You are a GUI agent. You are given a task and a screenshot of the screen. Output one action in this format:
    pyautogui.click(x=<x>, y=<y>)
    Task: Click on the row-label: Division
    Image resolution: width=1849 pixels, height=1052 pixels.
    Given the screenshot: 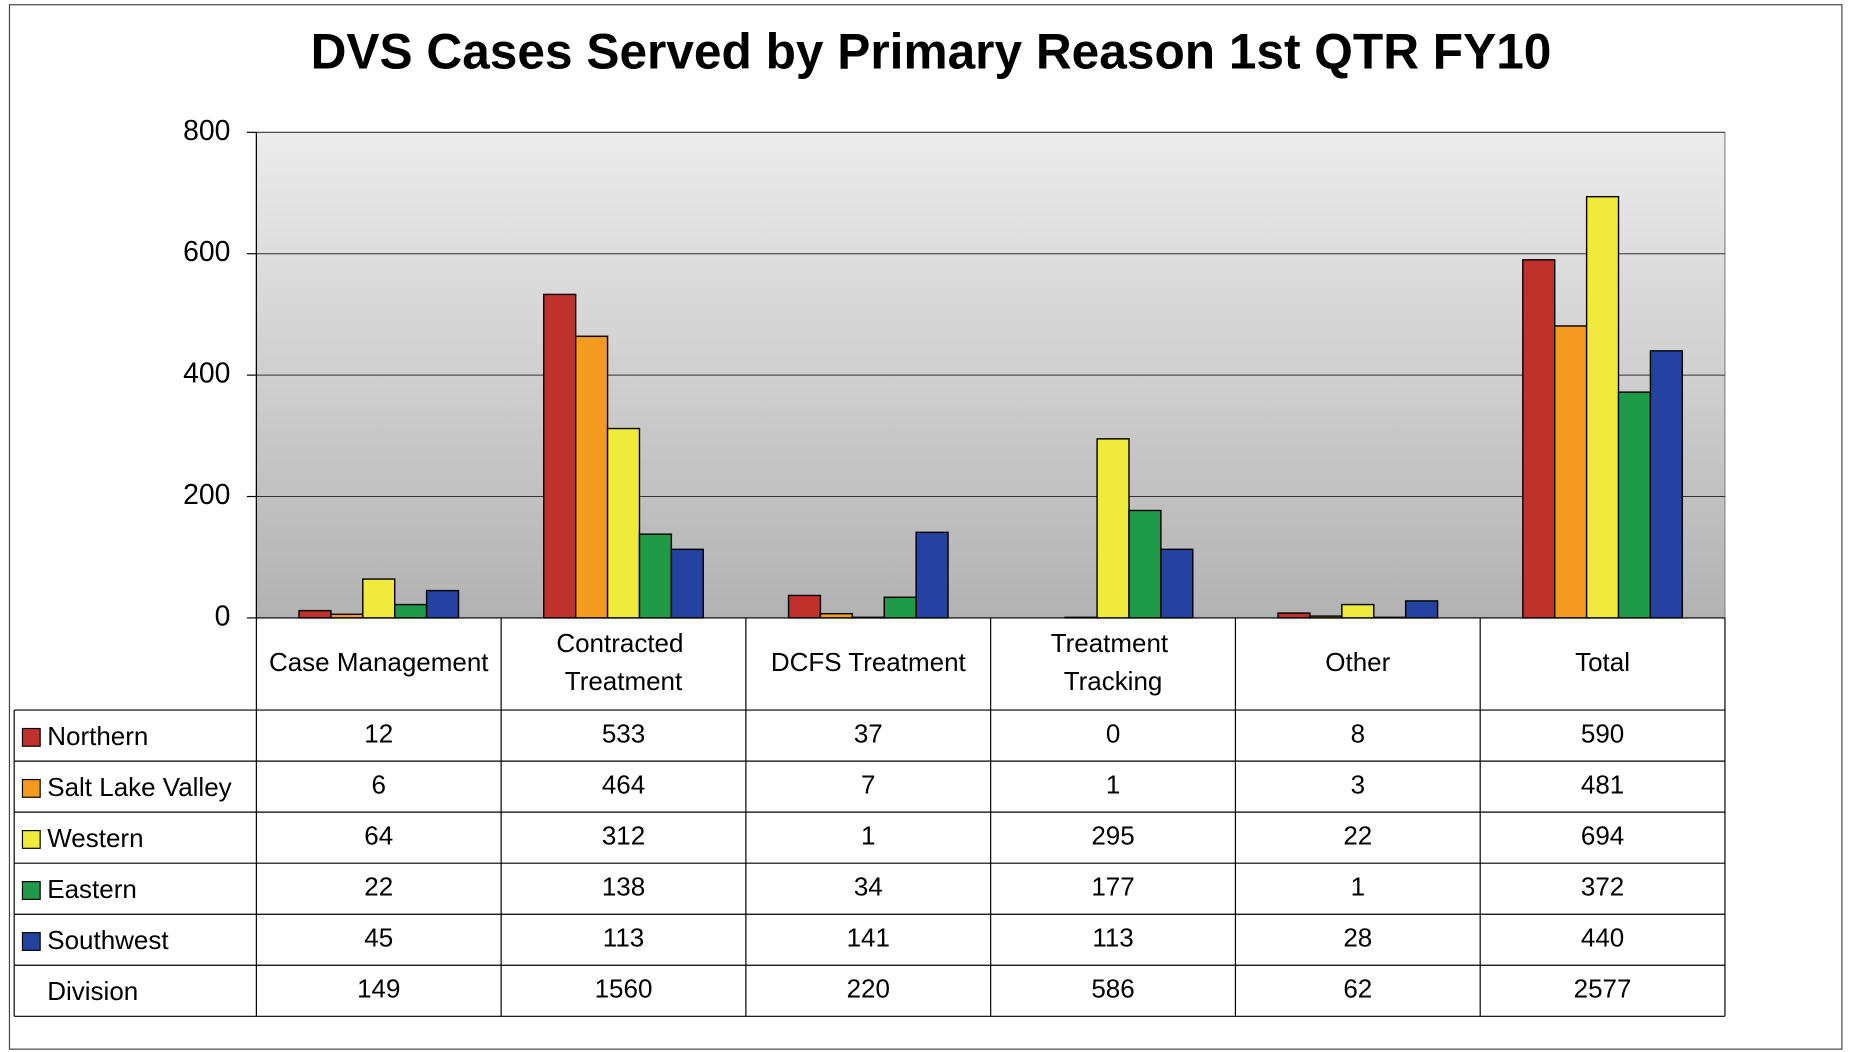 What is the action you would take?
    pyautogui.click(x=92, y=991)
    